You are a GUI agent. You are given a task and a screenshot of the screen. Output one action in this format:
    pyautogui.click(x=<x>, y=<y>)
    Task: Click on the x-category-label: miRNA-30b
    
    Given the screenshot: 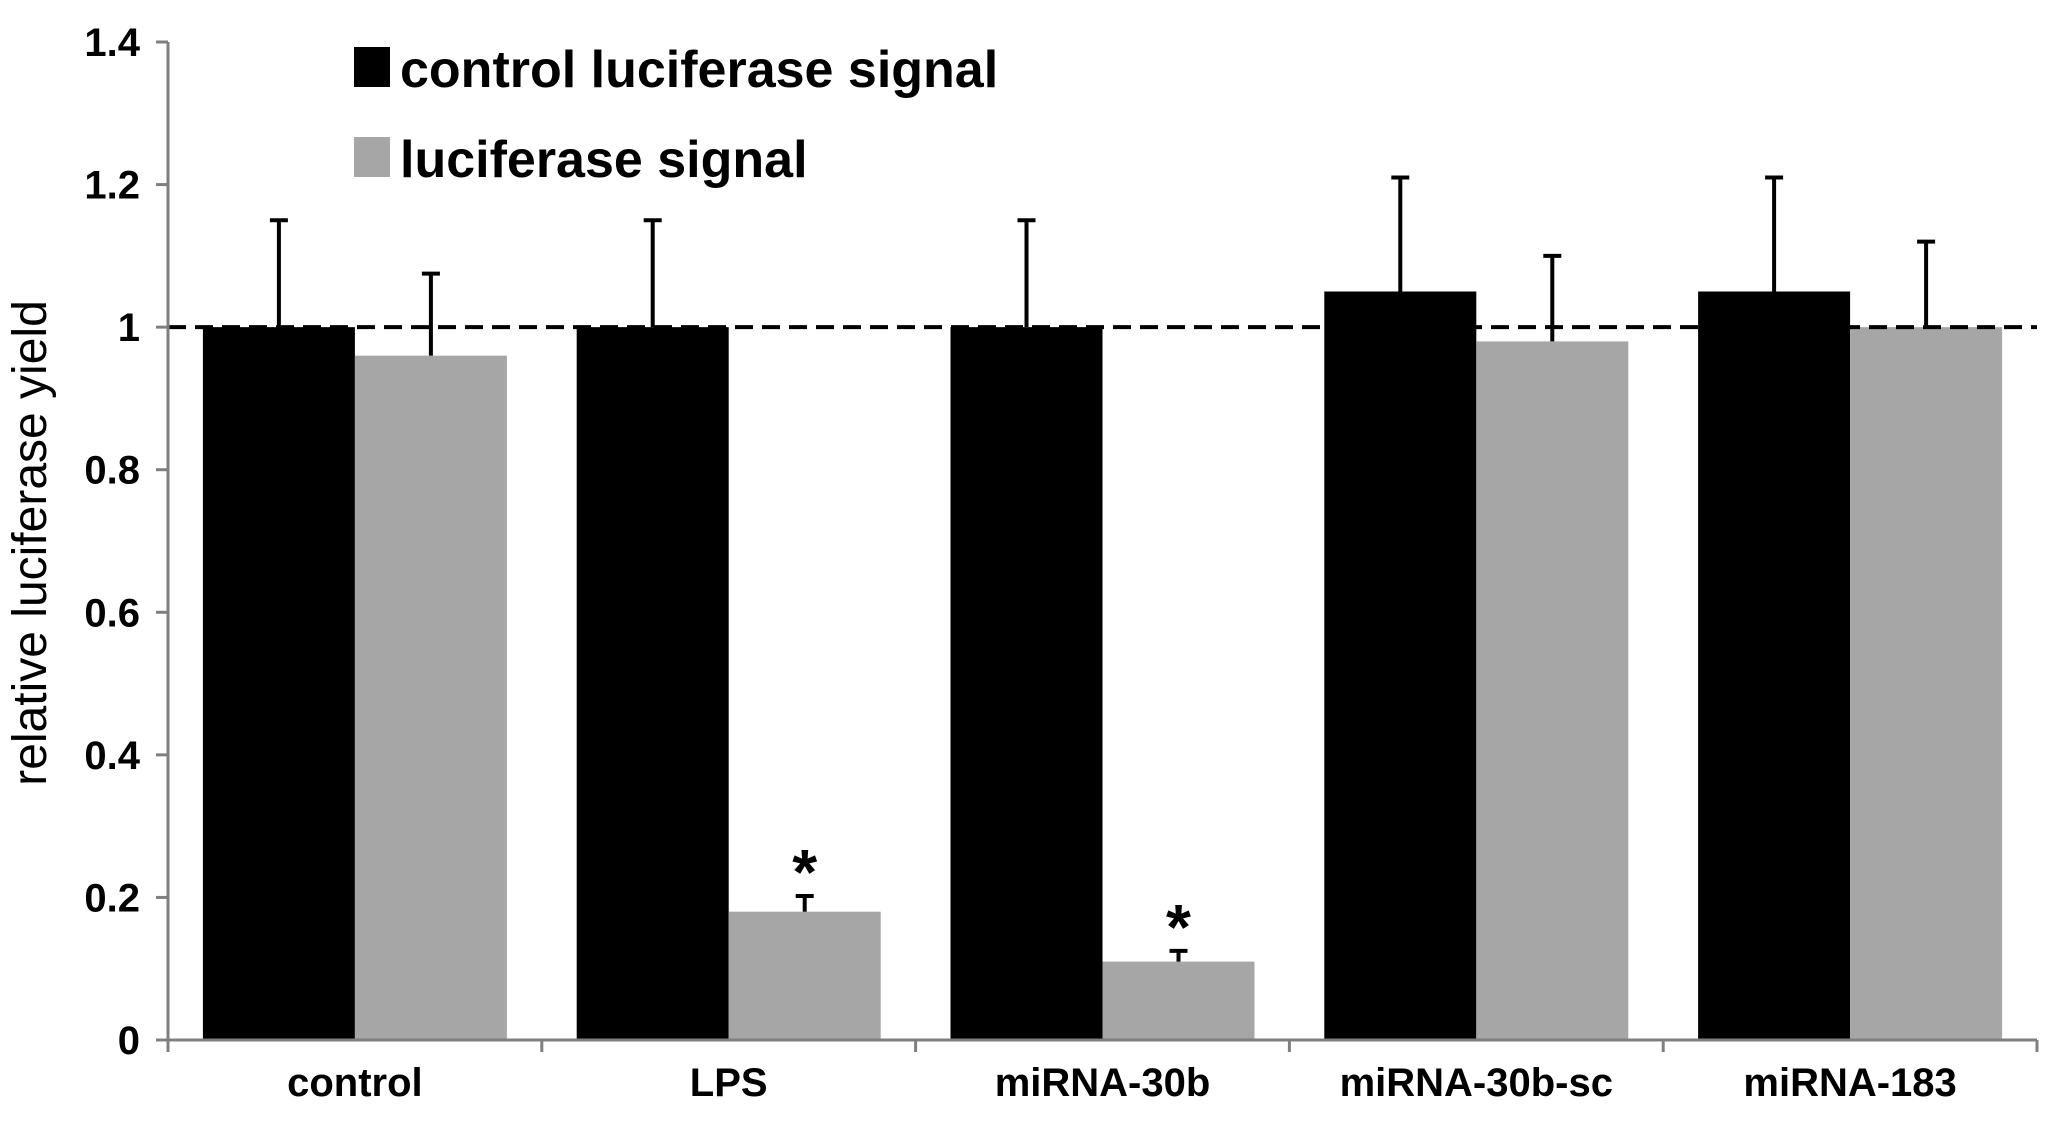 What is the action you would take?
    pyautogui.click(x=1103, y=1083)
    